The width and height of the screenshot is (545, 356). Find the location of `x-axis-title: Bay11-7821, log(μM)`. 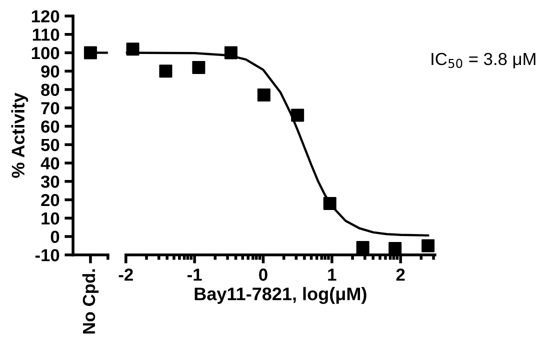

x-axis-title: Bay11-7821, log(μM) is located at coordinates (280, 295).